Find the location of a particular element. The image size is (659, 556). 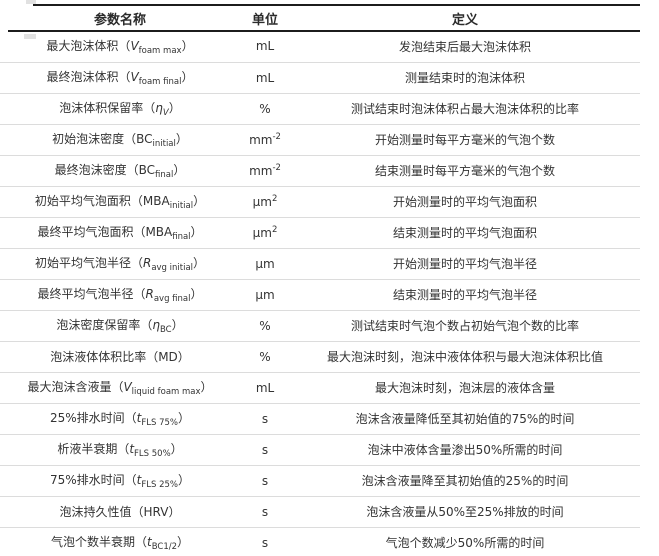

param-cell: 泡沫持久性值（HRV） is located at coordinates (120, 512).